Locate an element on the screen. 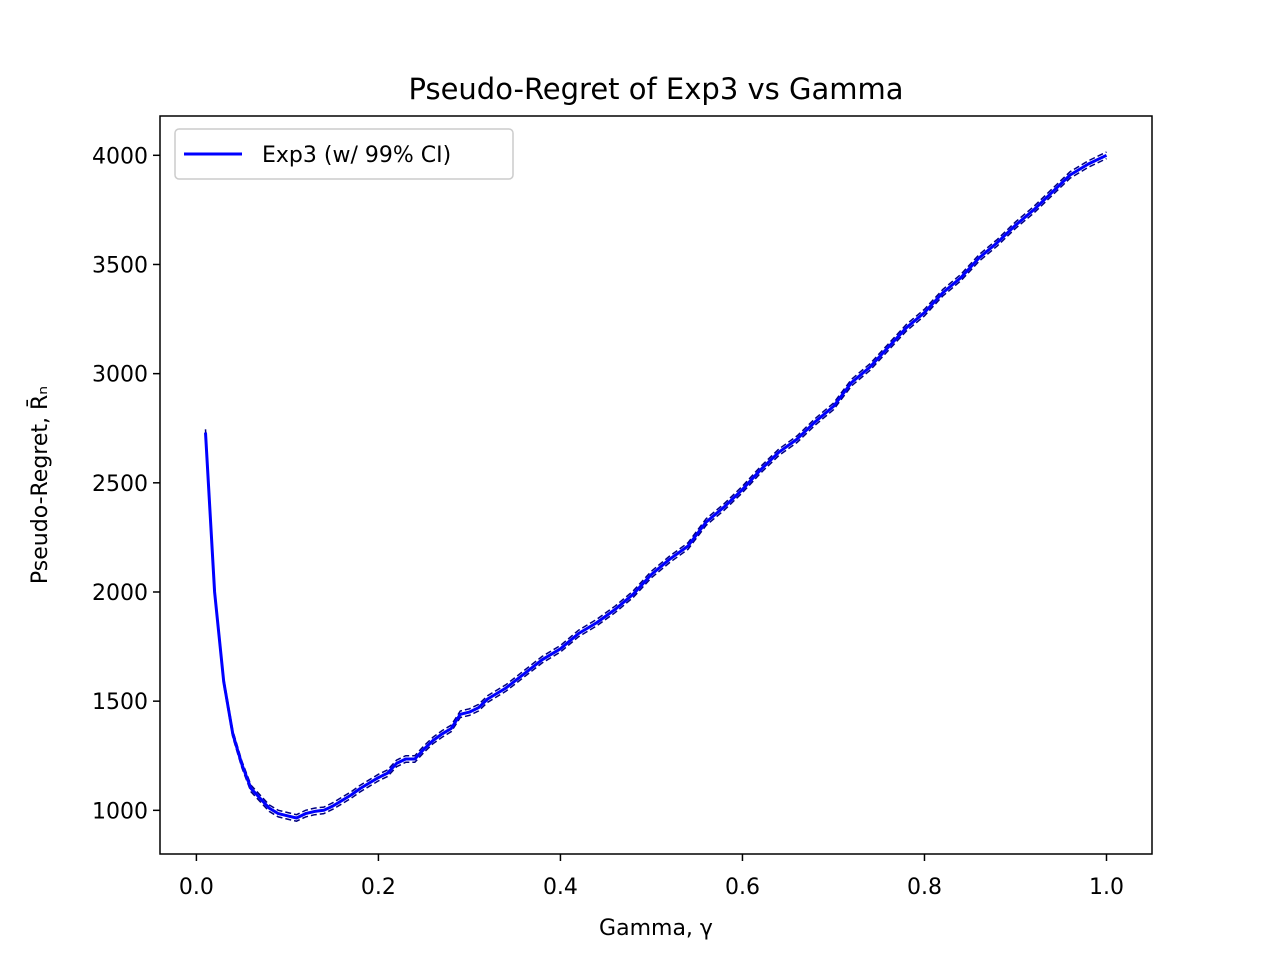 This screenshot has height=960, width=1280. y-tick-label: 4000 is located at coordinates (120, 156).